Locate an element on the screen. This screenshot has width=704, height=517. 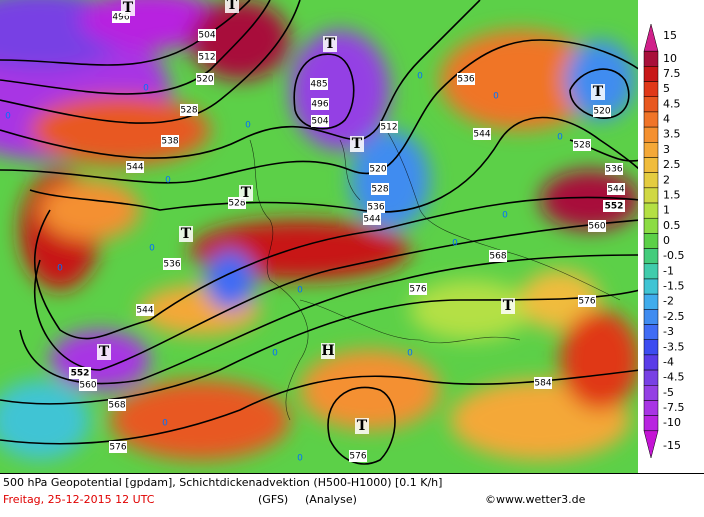
colorbar-label: 3.5 is located at coordinates (672, 134).